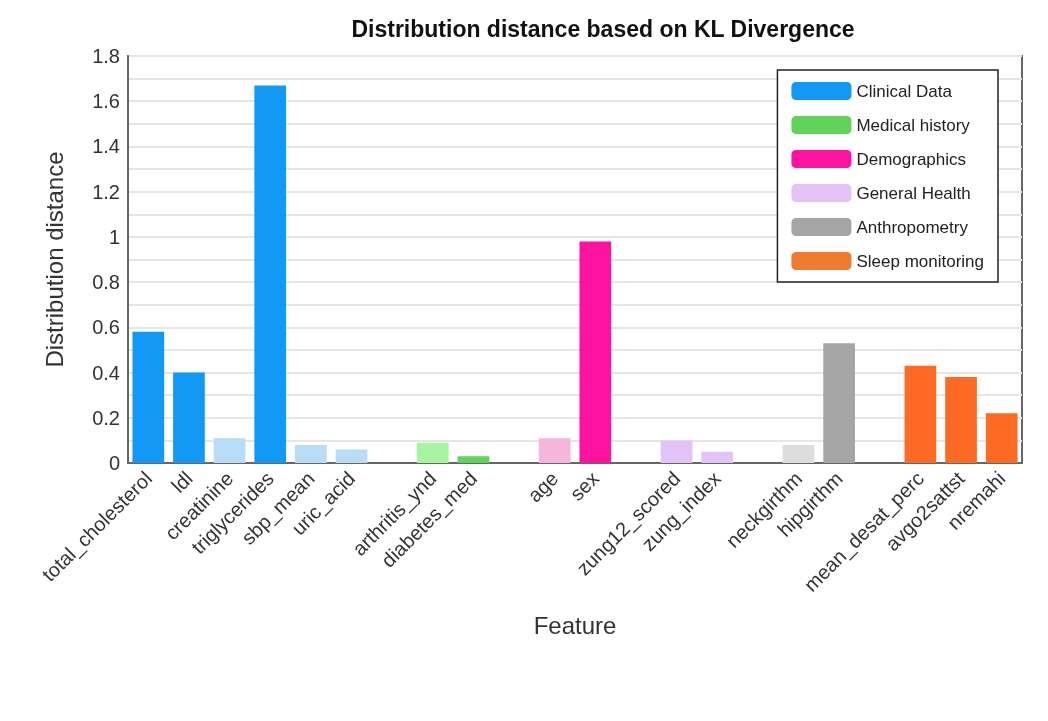 Image resolution: width=1048 pixels, height=721 pixels. What do you see at coordinates (106, 372) in the screenshot?
I see `y-tick-label: 0.4` at bounding box center [106, 372].